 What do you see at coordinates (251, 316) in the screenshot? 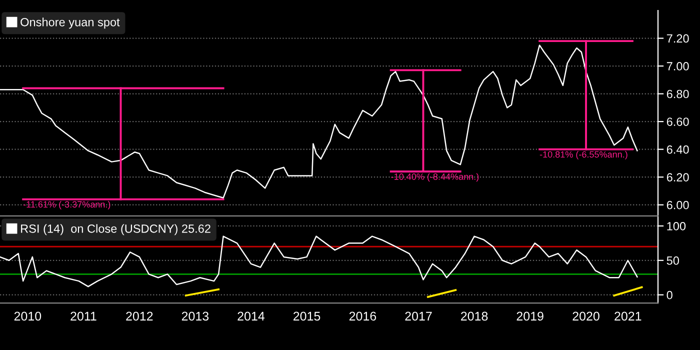
I see `x-tick-label: 2014` at bounding box center [251, 316].